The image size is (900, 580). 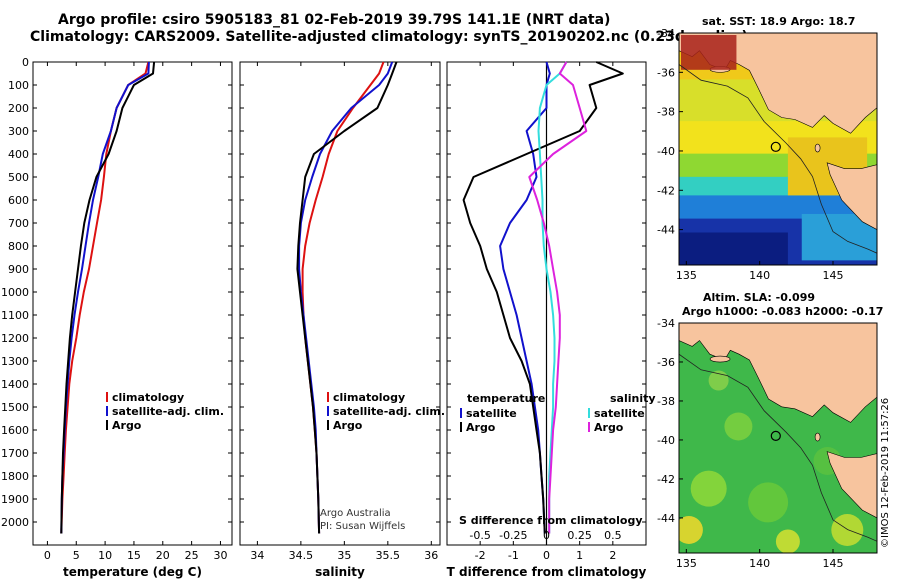 What do you see at coordinates (47, 555) in the screenshot?
I see `temp-xtick-label: 0` at bounding box center [47, 555].